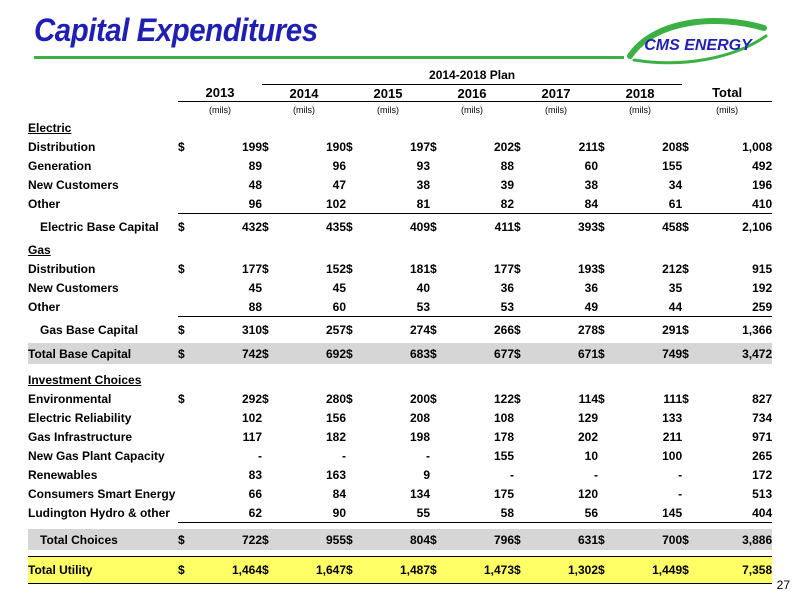 The image size is (800, 600). What do you see at coordinates (733, 307) in the screenshot?
I see `cell-value: 259` at bounding box center [733, 307].